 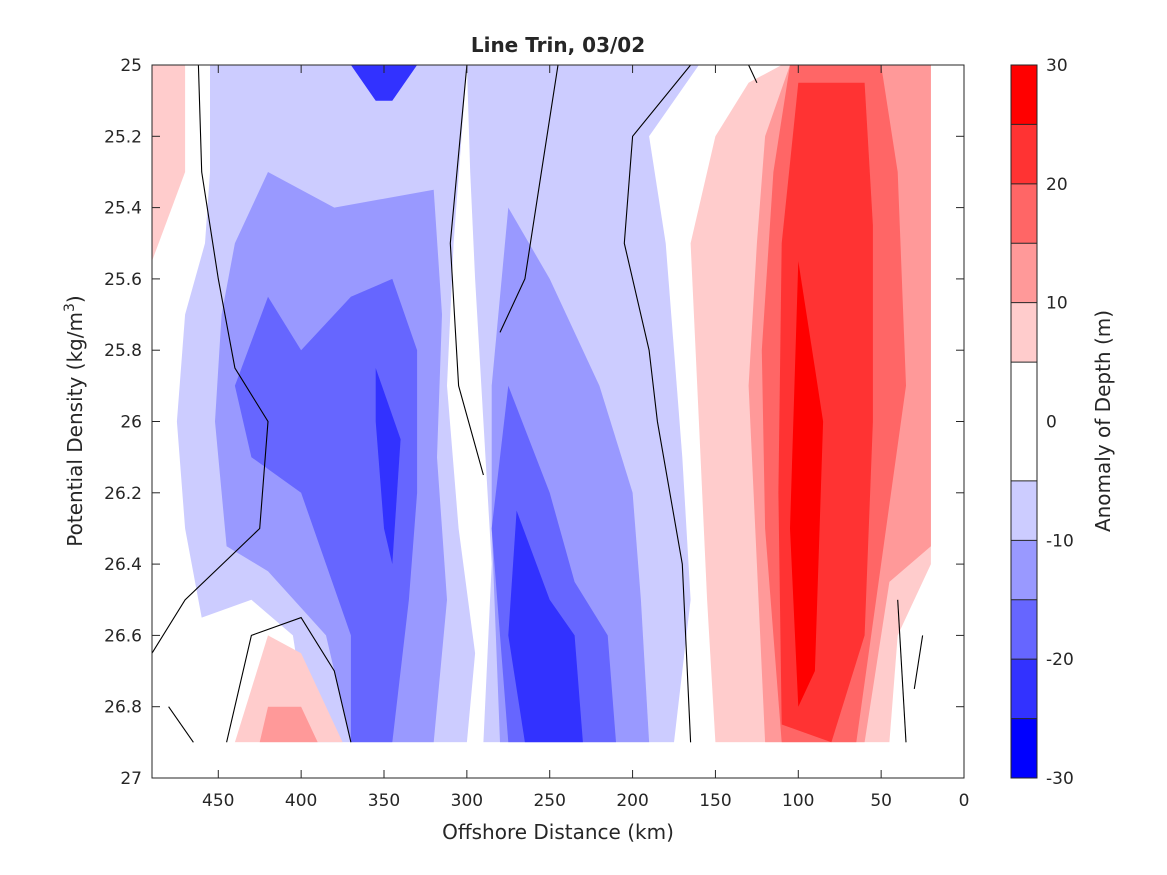 What do you see at coordinates (70, 307) in the screenshot?
I see `y-axis-label-sup: 3` at bounding box center [70, 307].